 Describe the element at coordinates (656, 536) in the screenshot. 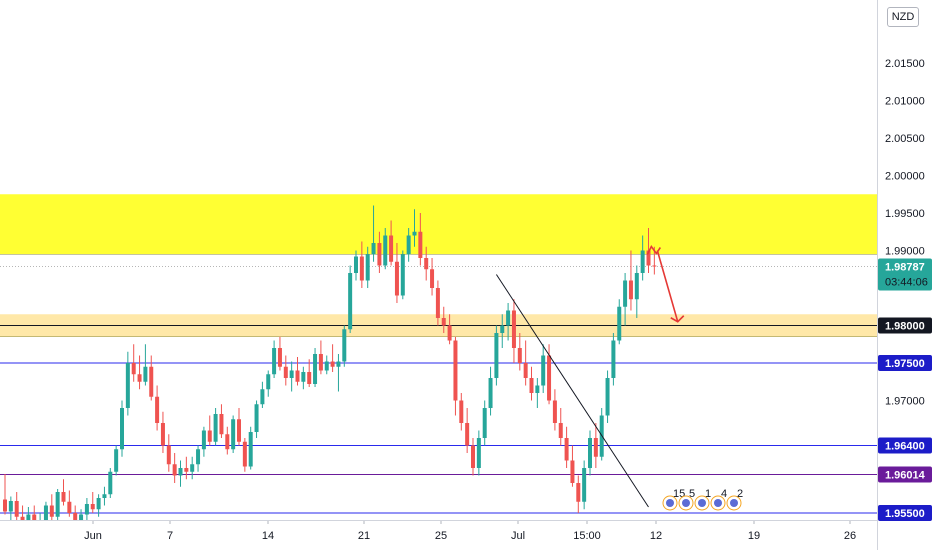

I see `time-tick-label: 12` at that location.